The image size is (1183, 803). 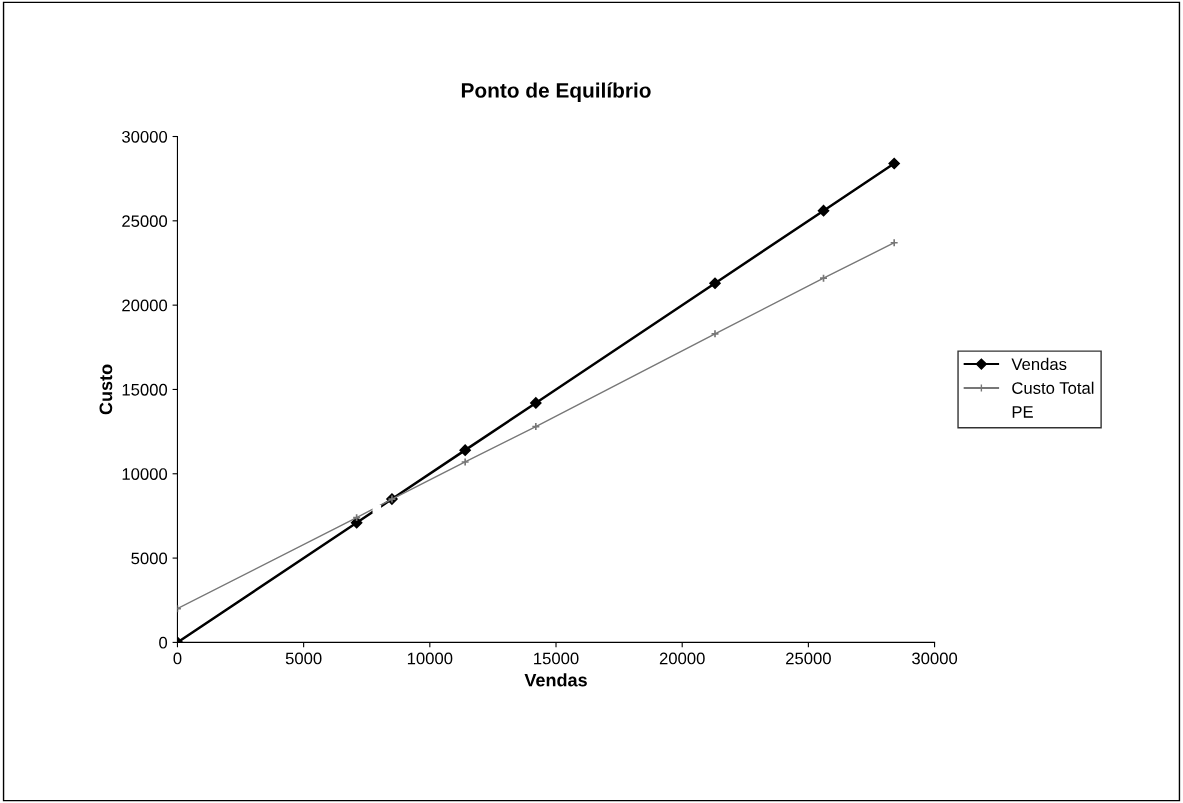 I want to click on y-tick-label: 10000, so click(x=145, y=474).